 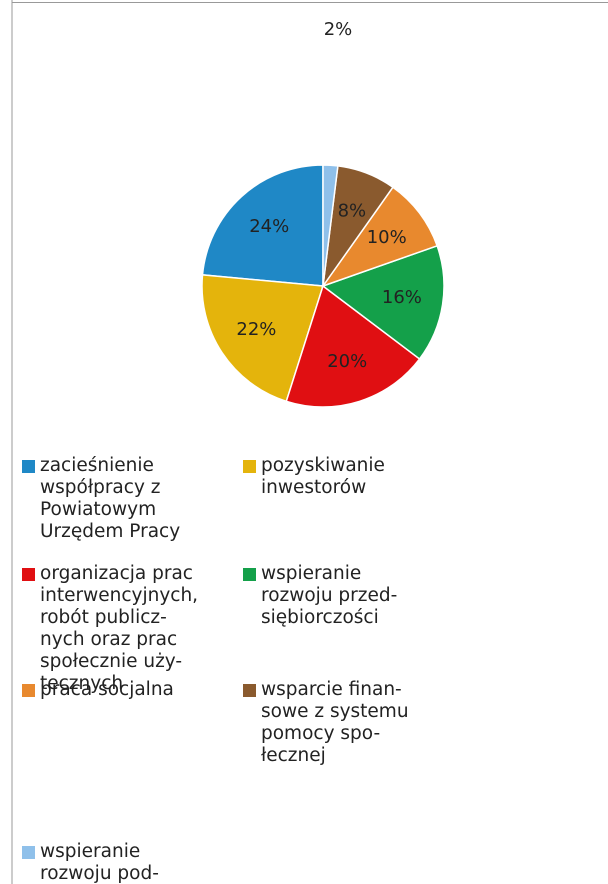 I want to click on data-label: 16%, so click(x=402, y=297).